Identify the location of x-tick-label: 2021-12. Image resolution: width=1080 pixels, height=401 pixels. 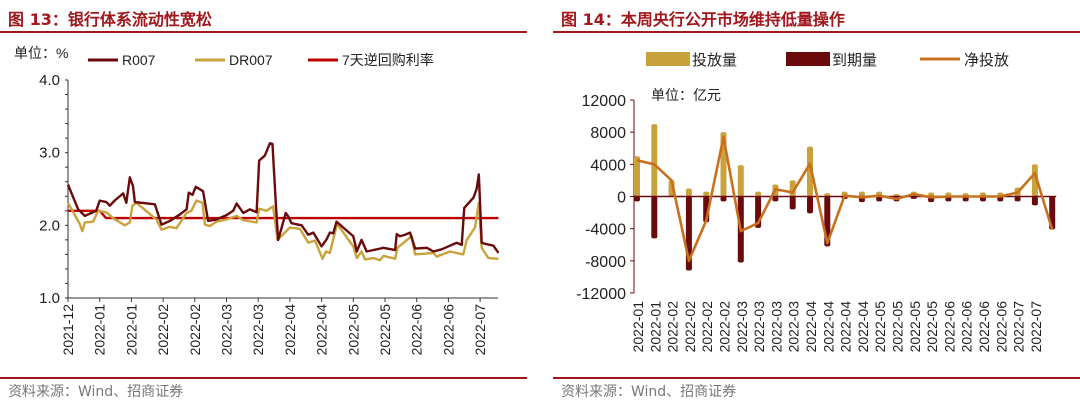
(68, 330).